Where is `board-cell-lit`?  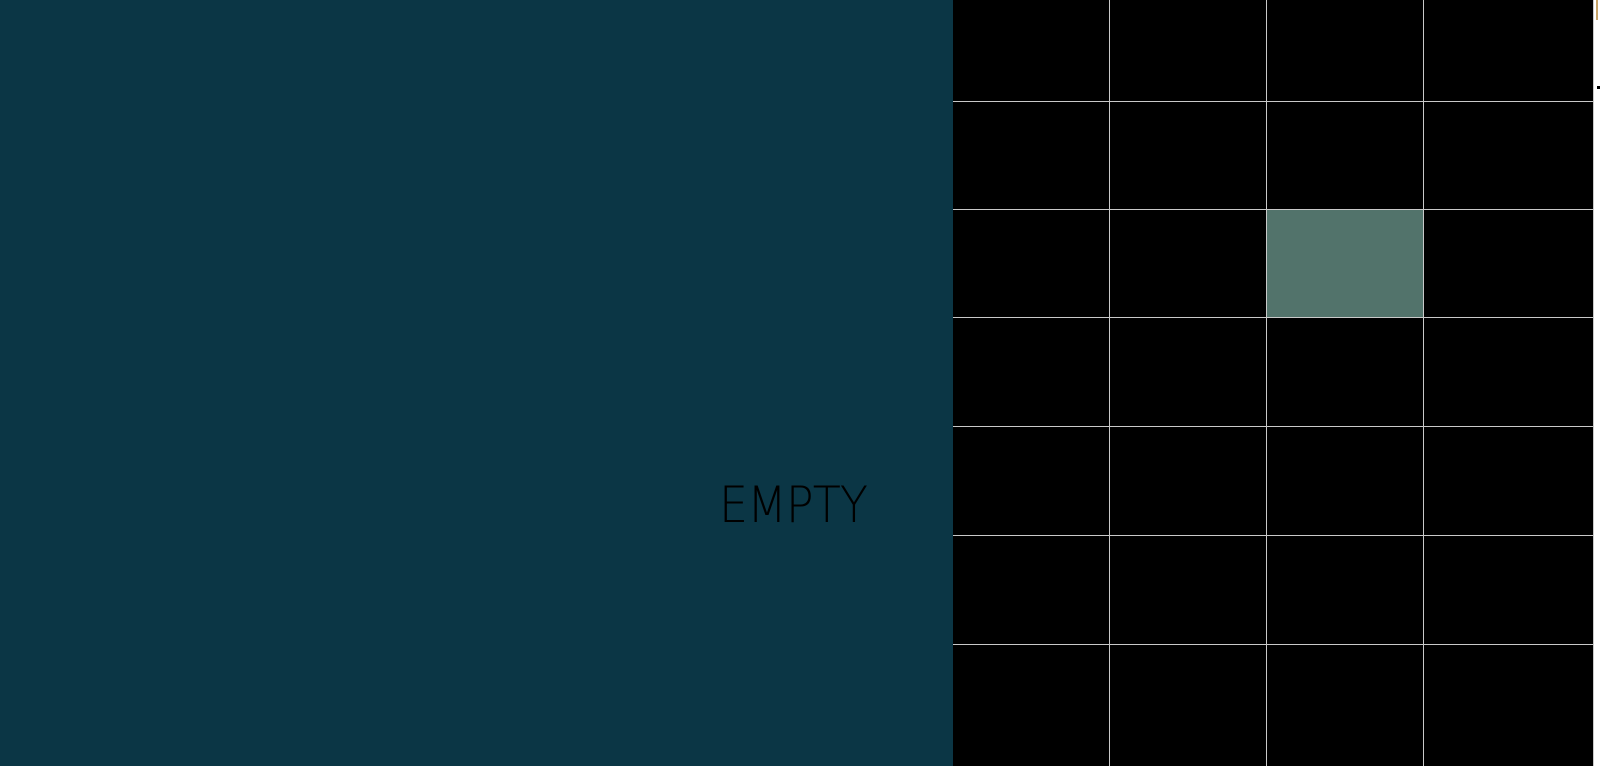
board-cell-lit is located at coordinates (1345, 264).